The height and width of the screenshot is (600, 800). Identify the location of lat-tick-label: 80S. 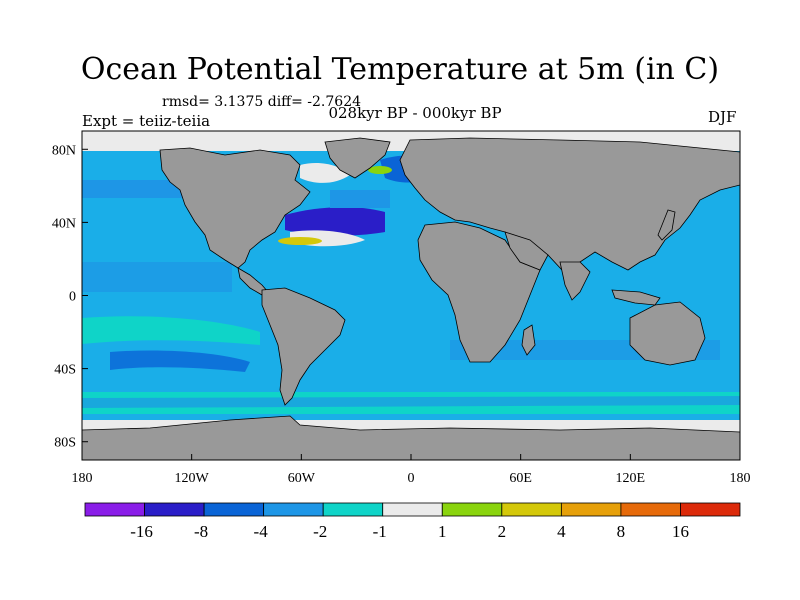
(65, 443).